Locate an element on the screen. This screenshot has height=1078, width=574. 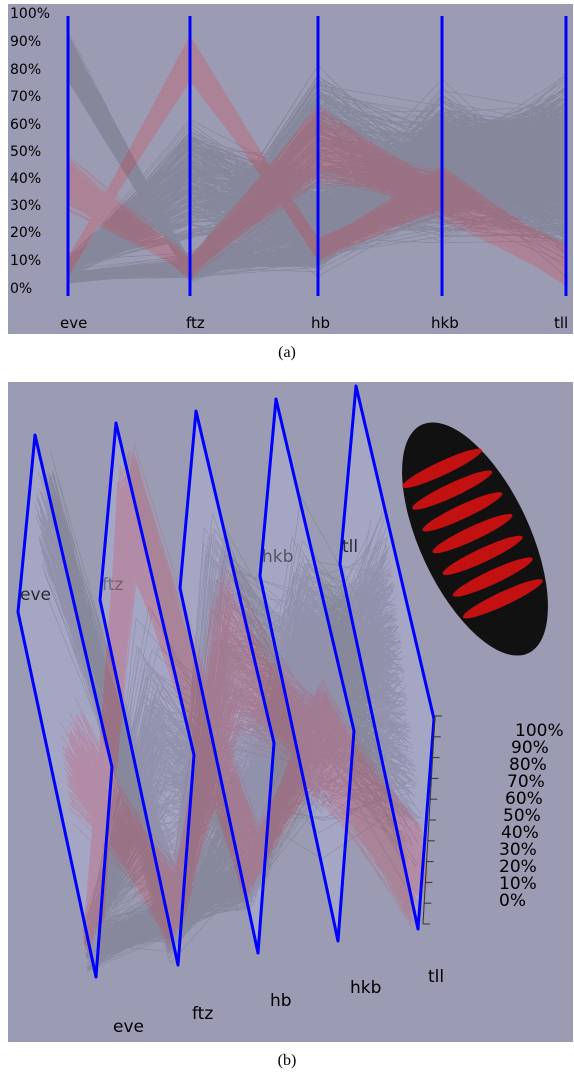
y-tick-label: 60% is located at coordinates (25, 125).